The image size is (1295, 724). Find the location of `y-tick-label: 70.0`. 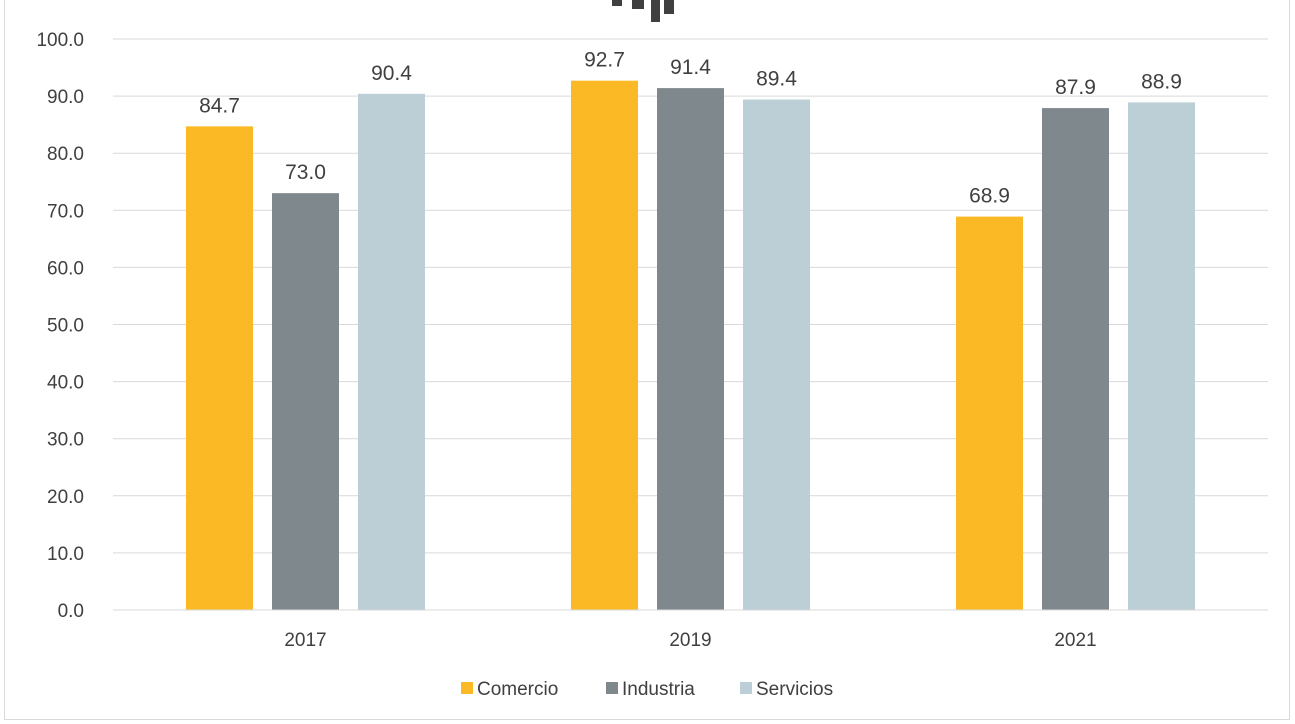

y-tick-label: 70.0 is located at coordinates (65, 211).